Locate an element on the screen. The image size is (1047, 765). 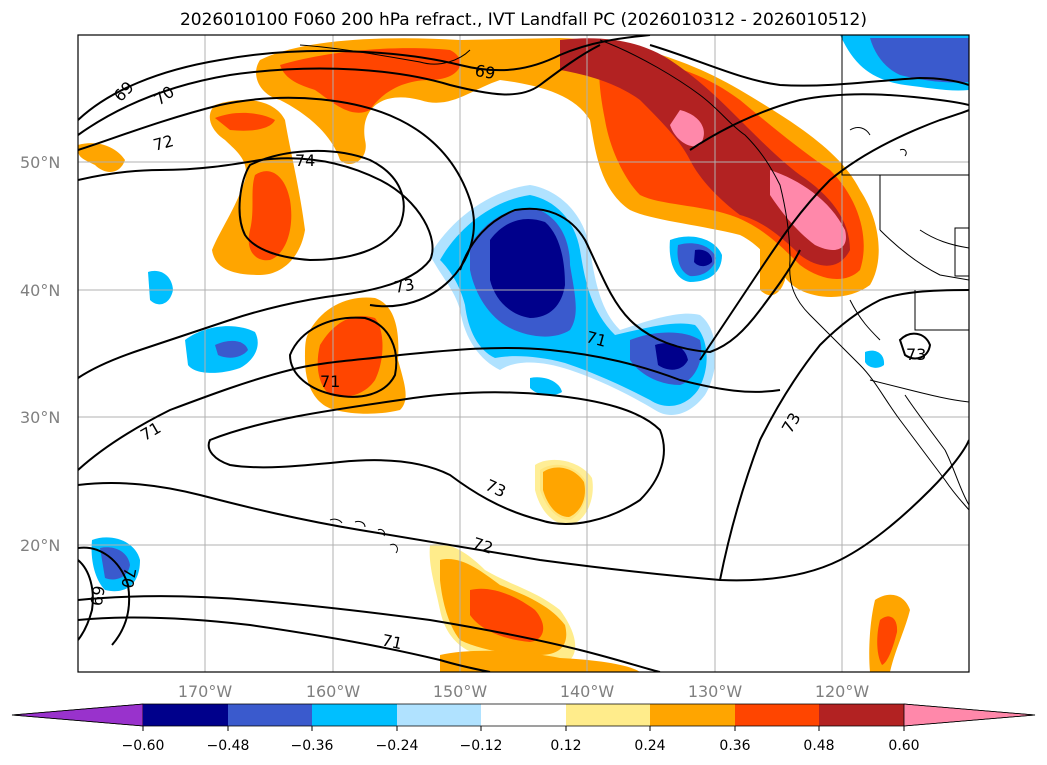
lat-label-20n: 20°N is located at coordinates (40, 545).